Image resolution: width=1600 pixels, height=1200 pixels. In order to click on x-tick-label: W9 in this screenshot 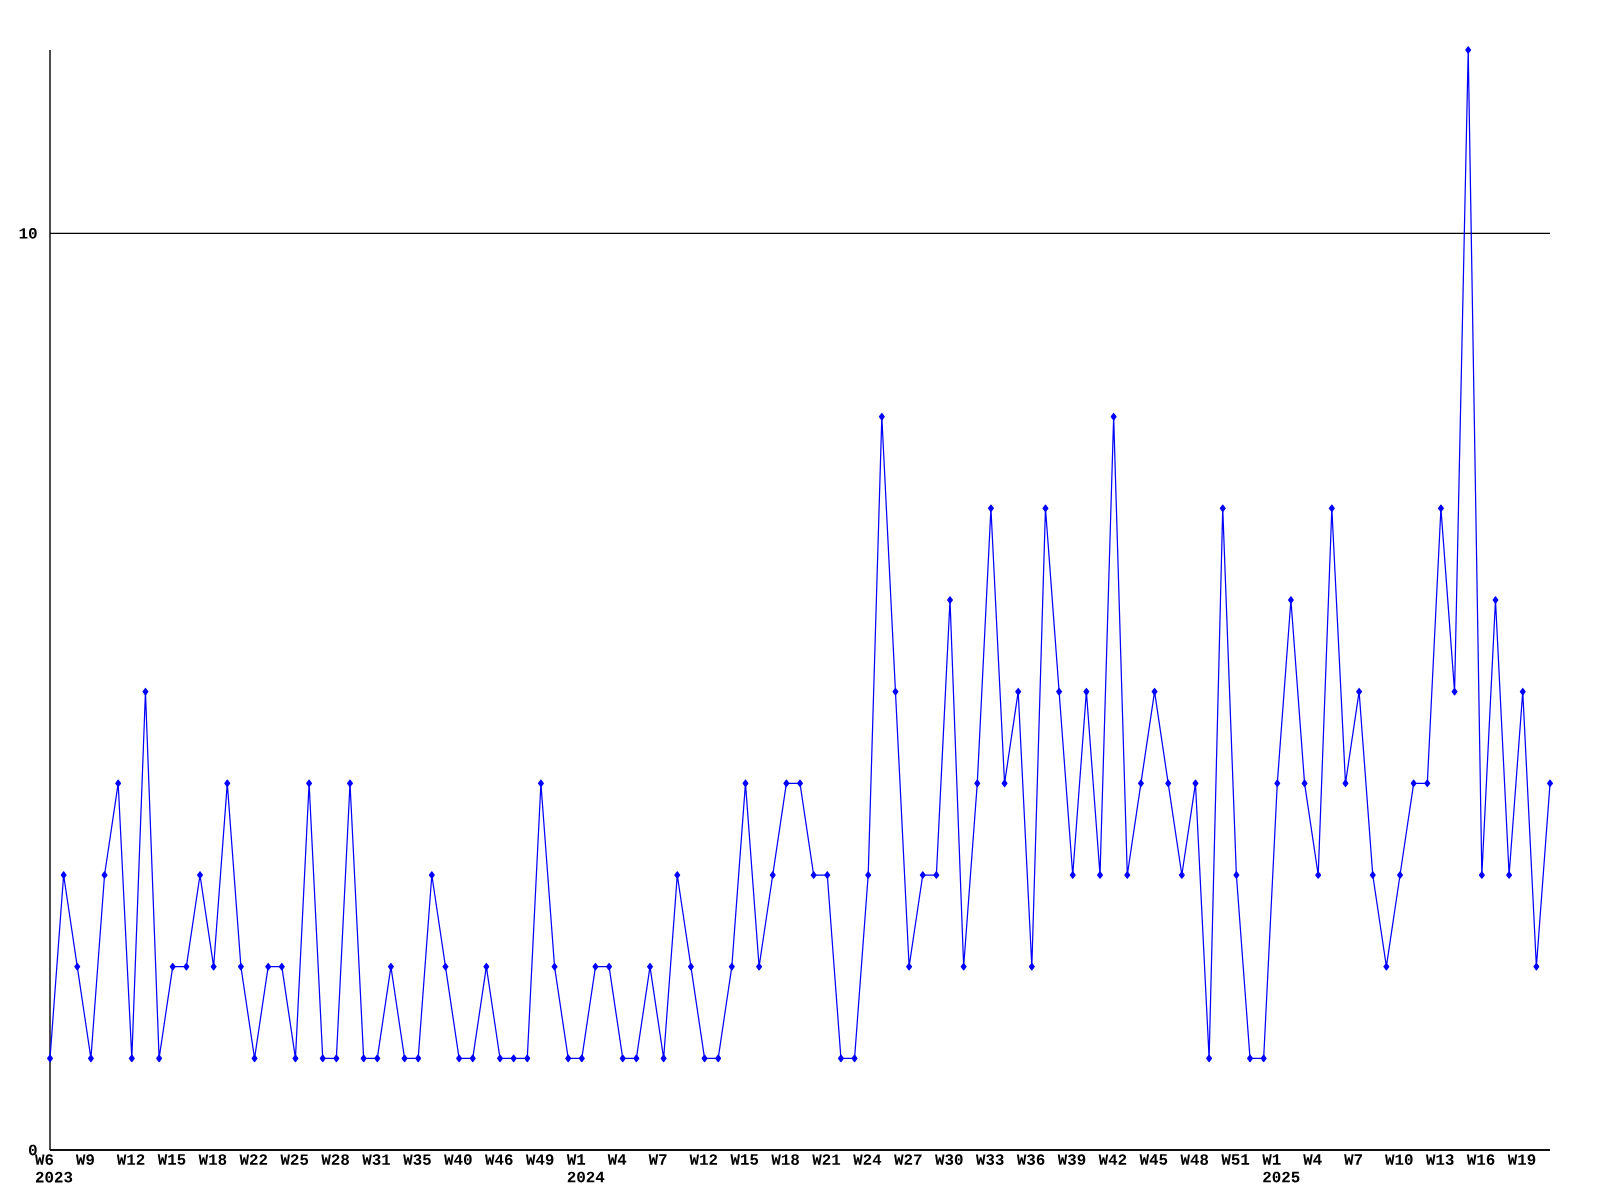, I will do `click(84, 1159)`.